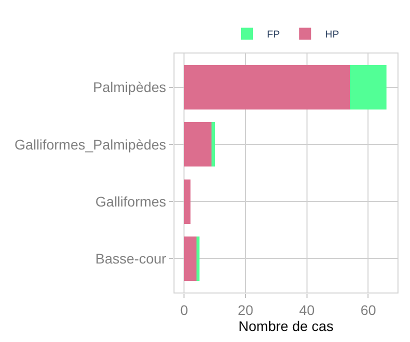 The height and width of the screenshot is (342, 410). What do you see at coordinates (246, 310) in the screenshot?
I see `x-tick-label: 20` at bounding box center [246, 310].